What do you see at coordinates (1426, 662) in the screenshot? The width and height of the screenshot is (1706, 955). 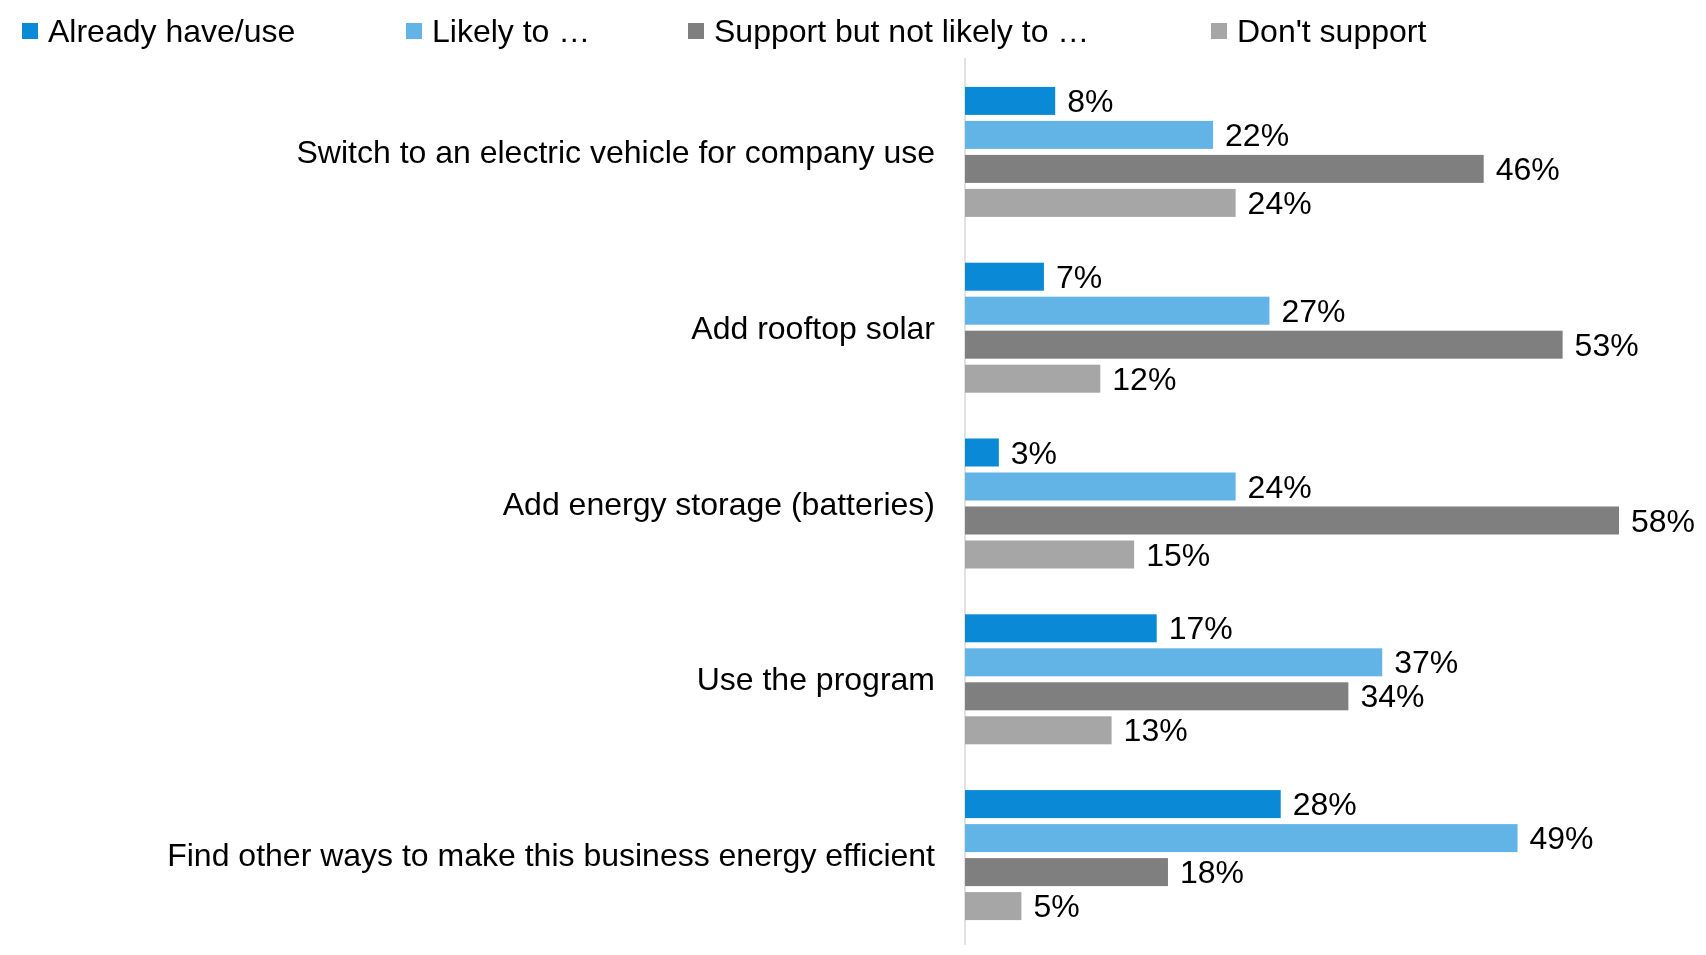 I see `data-label: 37%` at bounding box center [1426, 662].